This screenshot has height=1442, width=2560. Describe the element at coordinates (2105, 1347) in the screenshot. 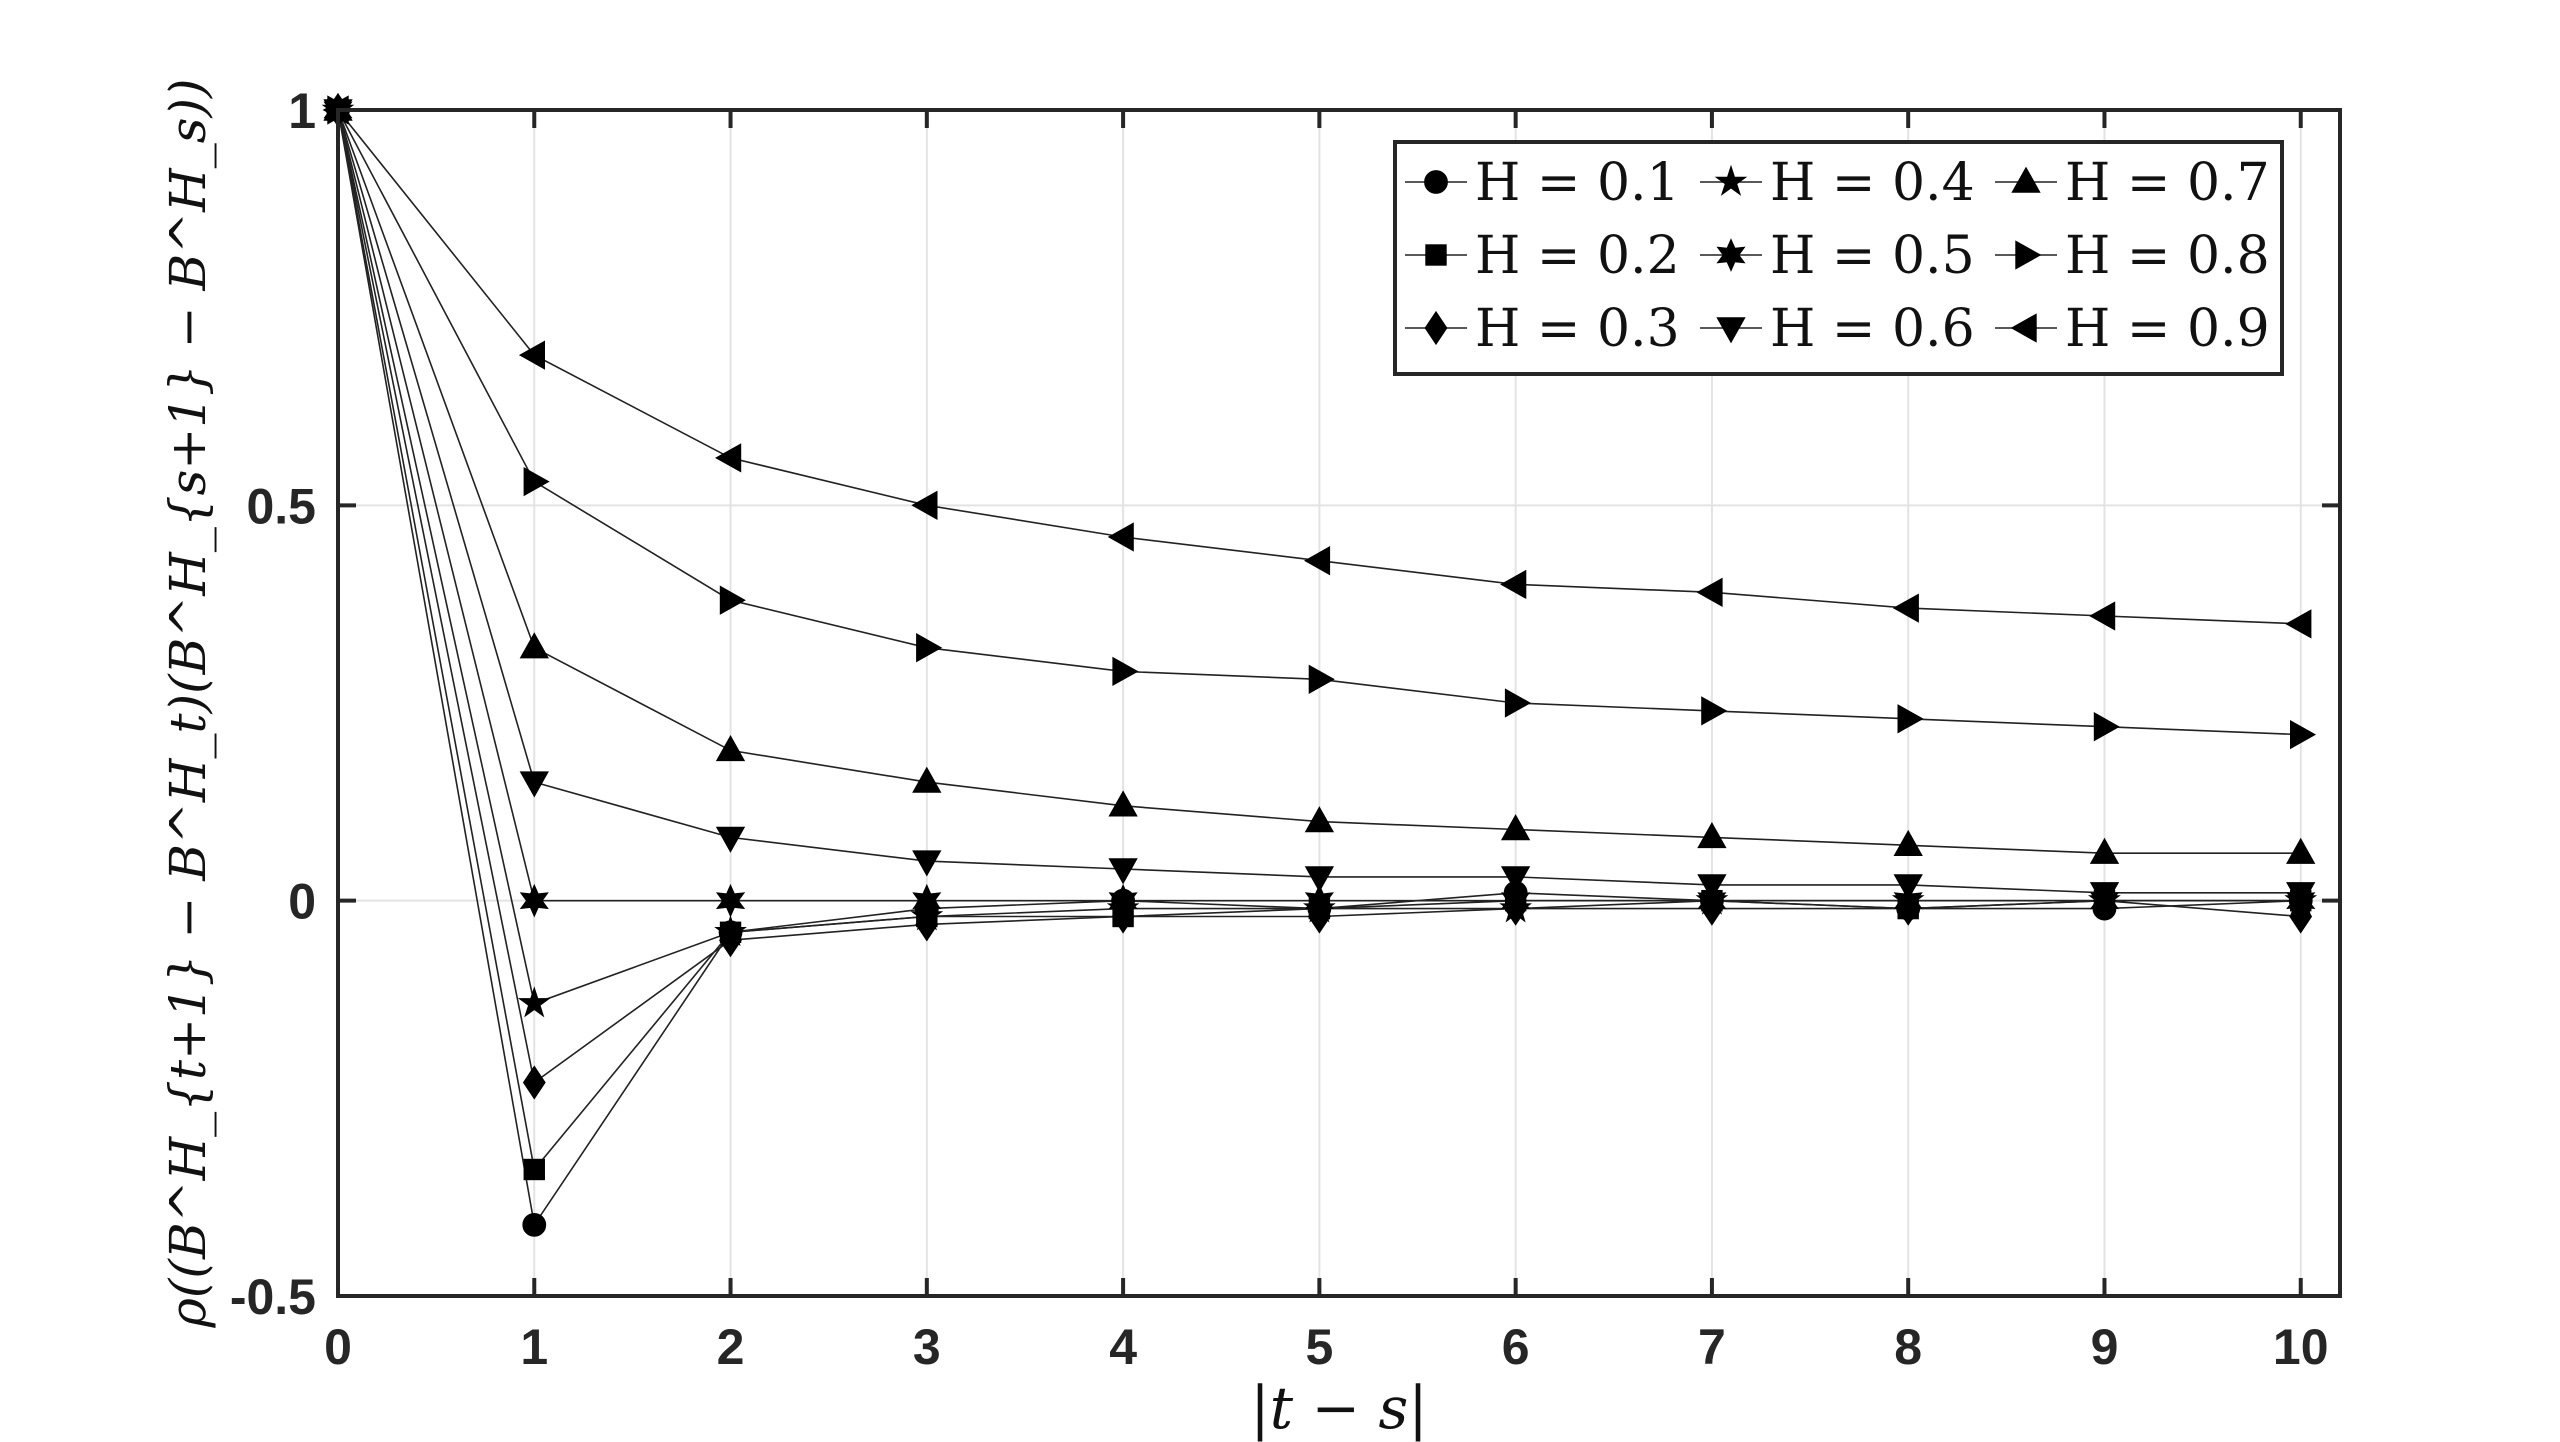

I see `x-tick-label: 9` at that location.